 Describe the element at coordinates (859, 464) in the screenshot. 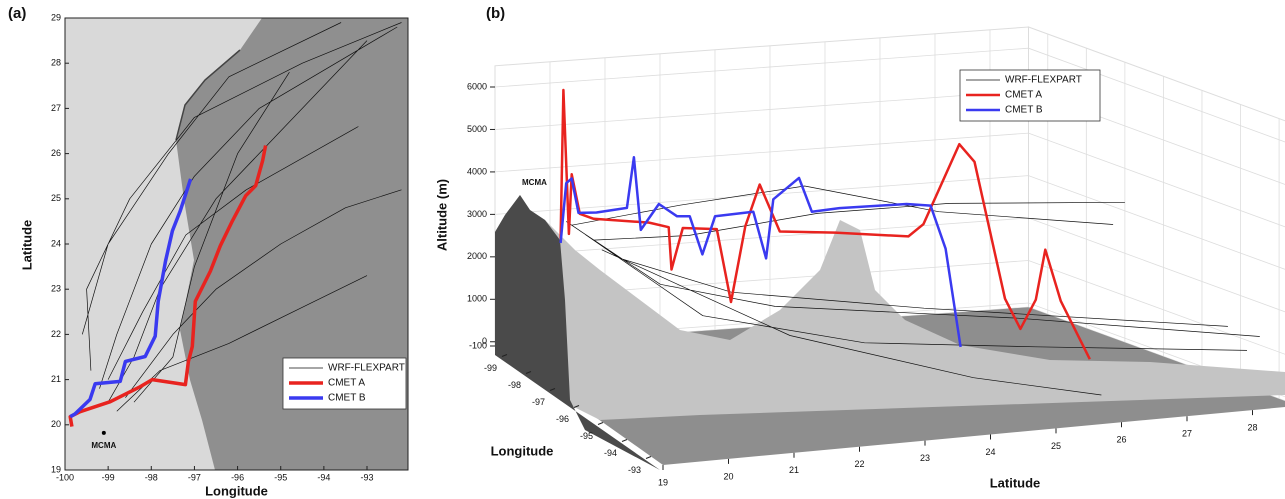

I see `x-tick-label: 22` at that location.